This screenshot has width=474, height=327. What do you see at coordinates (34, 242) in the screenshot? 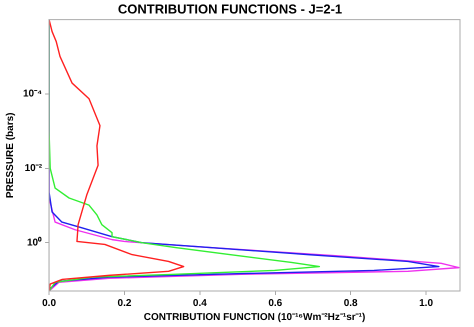
I see `y-tick-label: 10⁰` at bounding box center [34, 242].